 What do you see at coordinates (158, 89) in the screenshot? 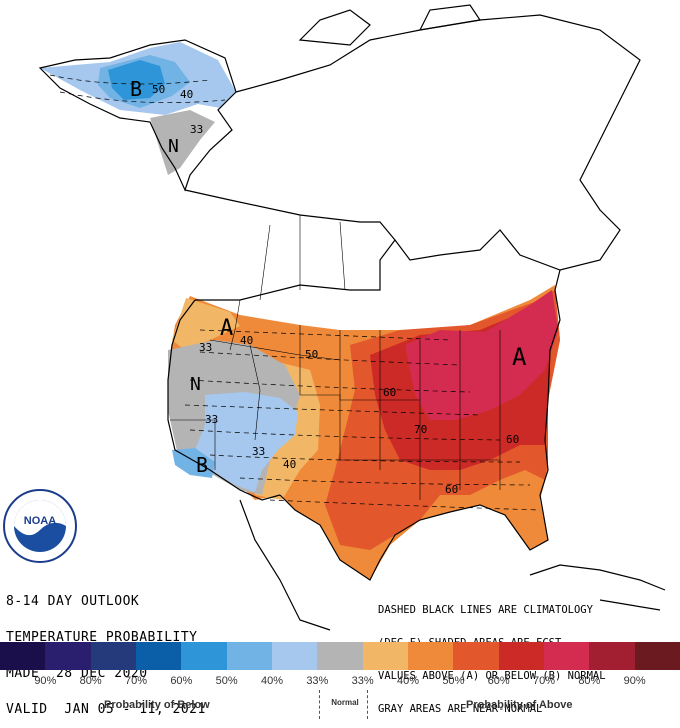
I see `contour-label-ak-50: 50` at bounding box center [158, 89].